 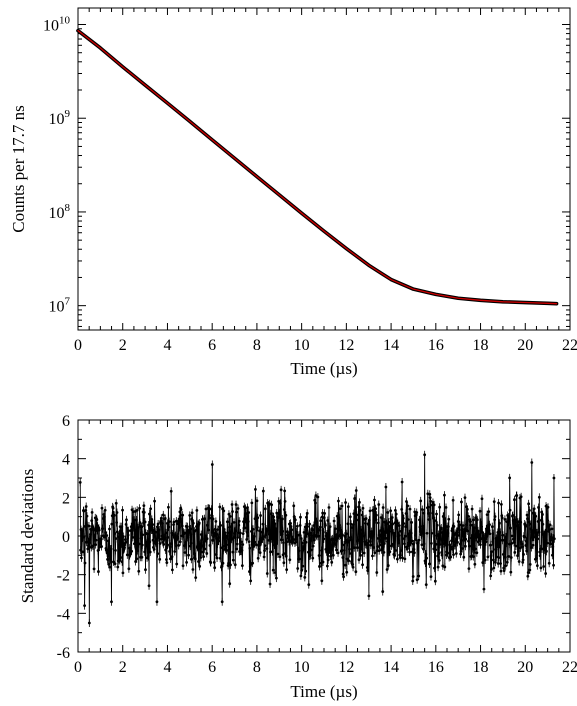 What do you see at coordinates (78, 345) in the screenshot?
I see `decay-x-tick-label: 0` at bounding box center [78, 345].